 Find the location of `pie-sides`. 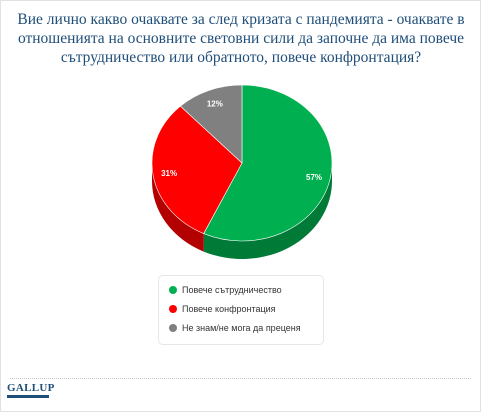

pie-sides is located at coordinates (242, 211).